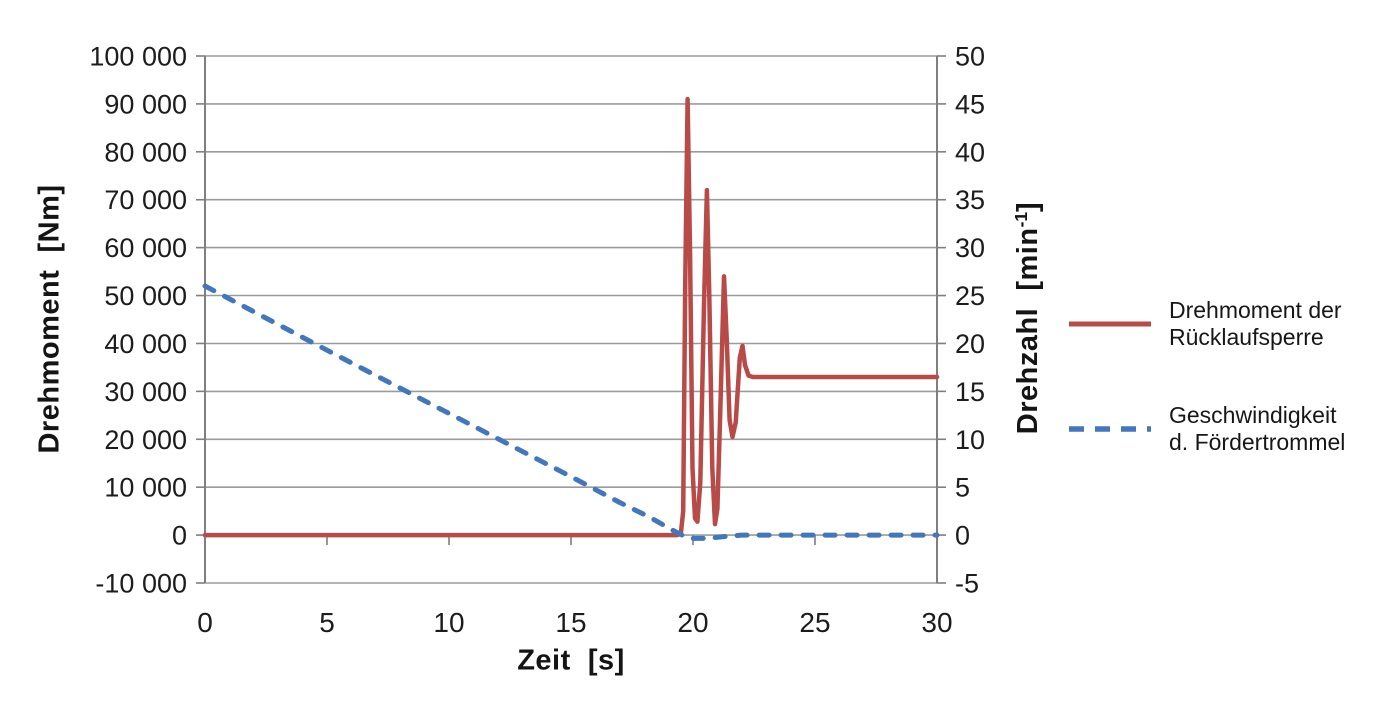  Describe the element at coordinates (570, 622) in the screenshot. I see `x-tick-label: 15` at that location.